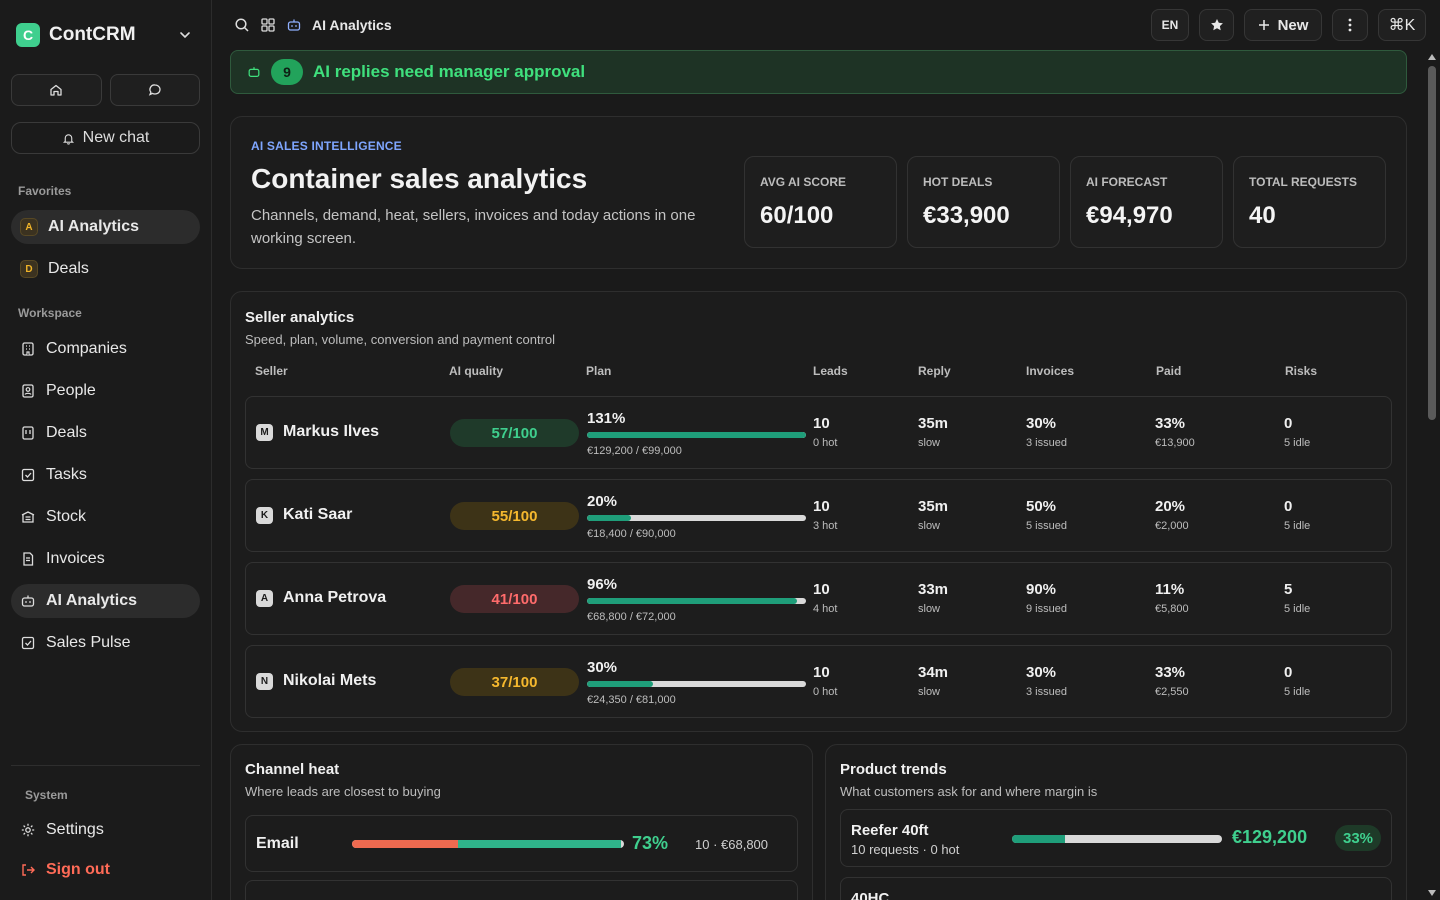 Image resolution: width=1440 pixels, height=900 pixels. What do you see at coordinates (105, 138) in the screenshot?
I see `new-chat-button: New chat` at bounding box center [105, 138].